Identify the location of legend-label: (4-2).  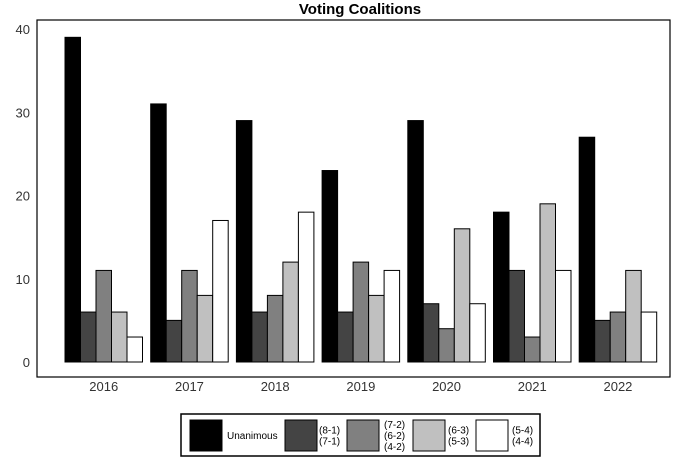
(394, 447).